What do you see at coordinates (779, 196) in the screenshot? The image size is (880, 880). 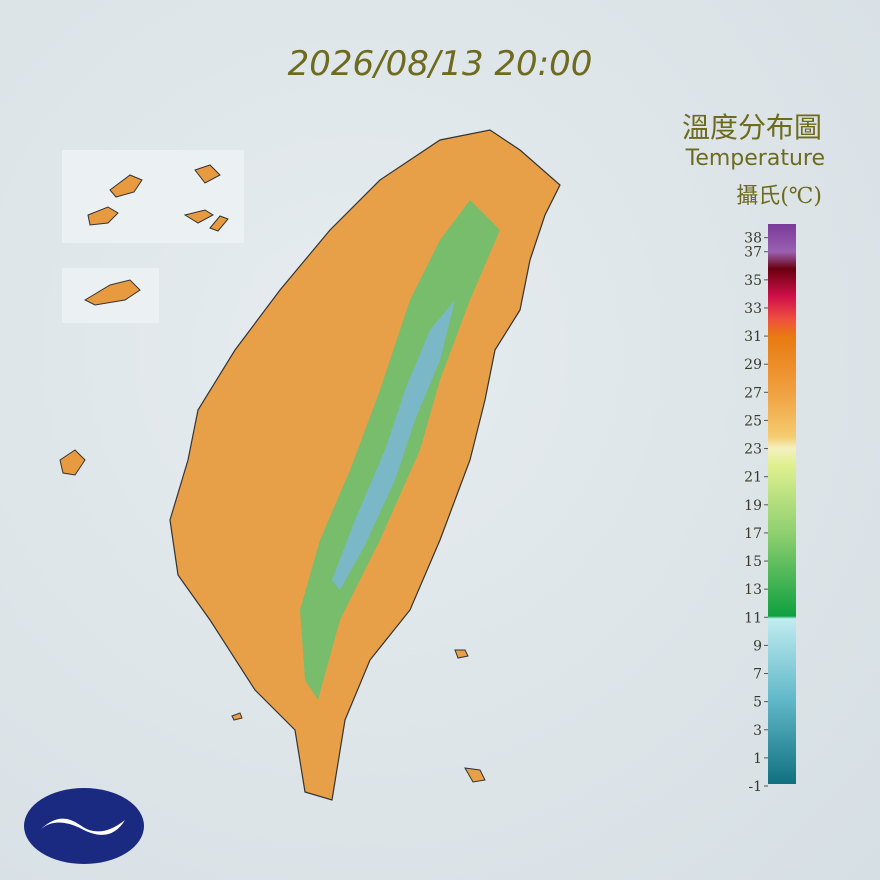 I see `unit: 攝氏(℃)` at bounding box center [779, 196].